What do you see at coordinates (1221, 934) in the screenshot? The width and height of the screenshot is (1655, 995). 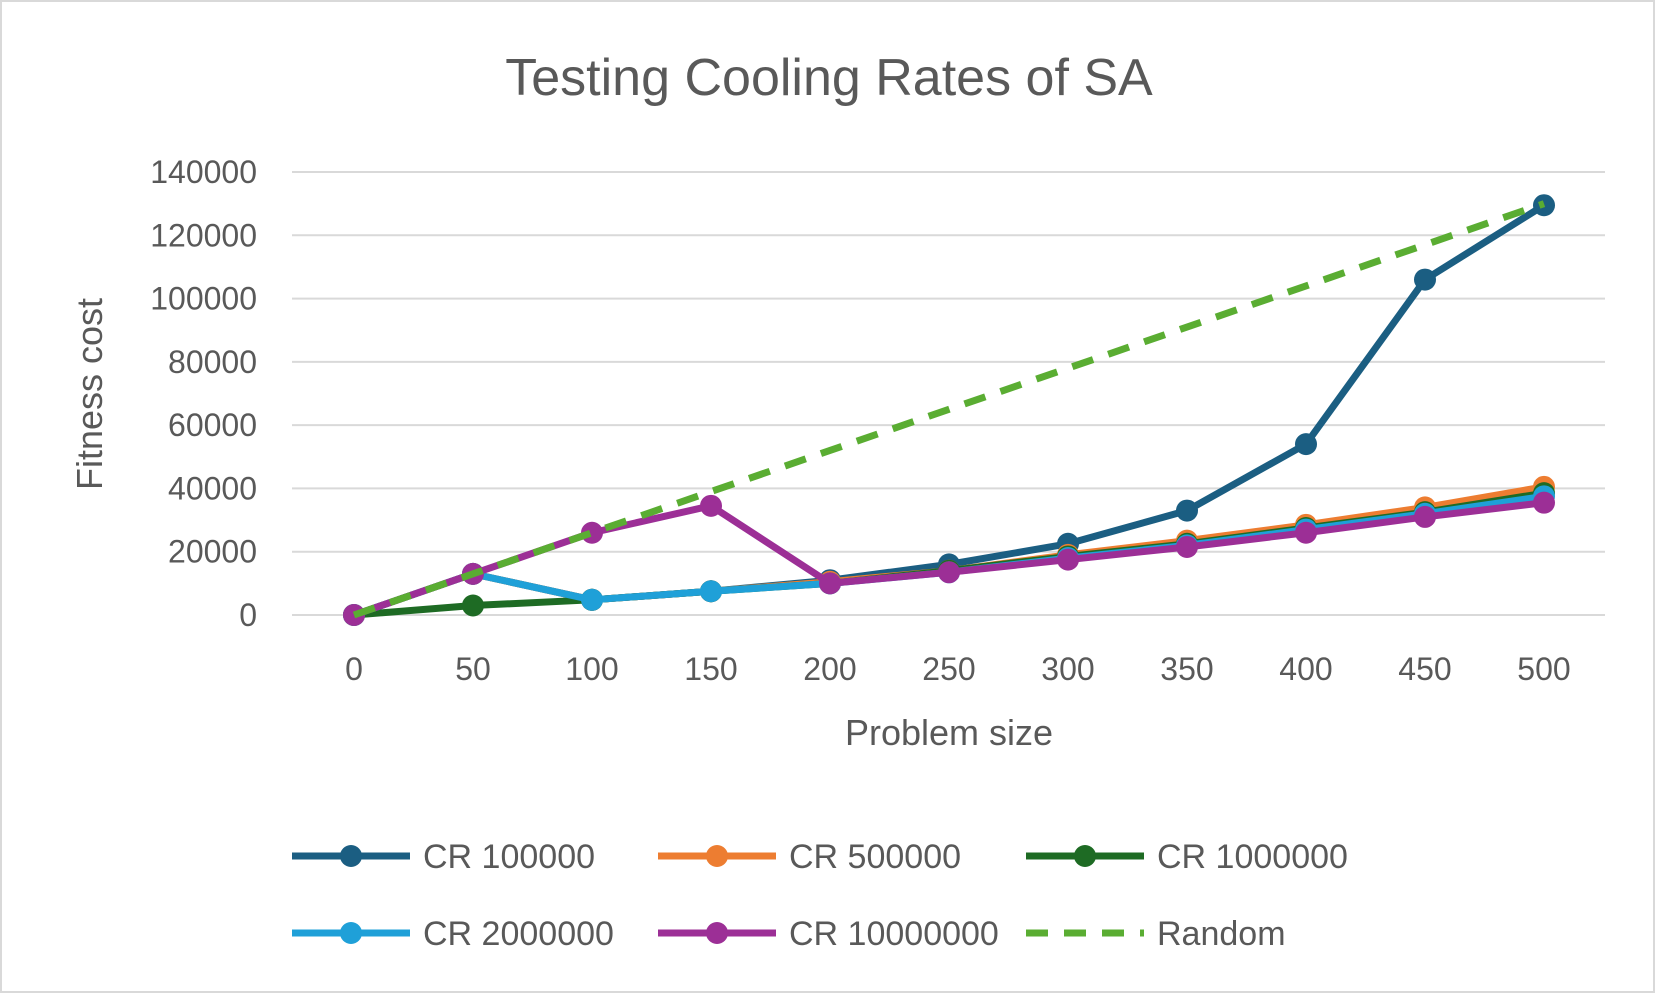 I see `legend-label: Random` at bounding box center [1221, 934].